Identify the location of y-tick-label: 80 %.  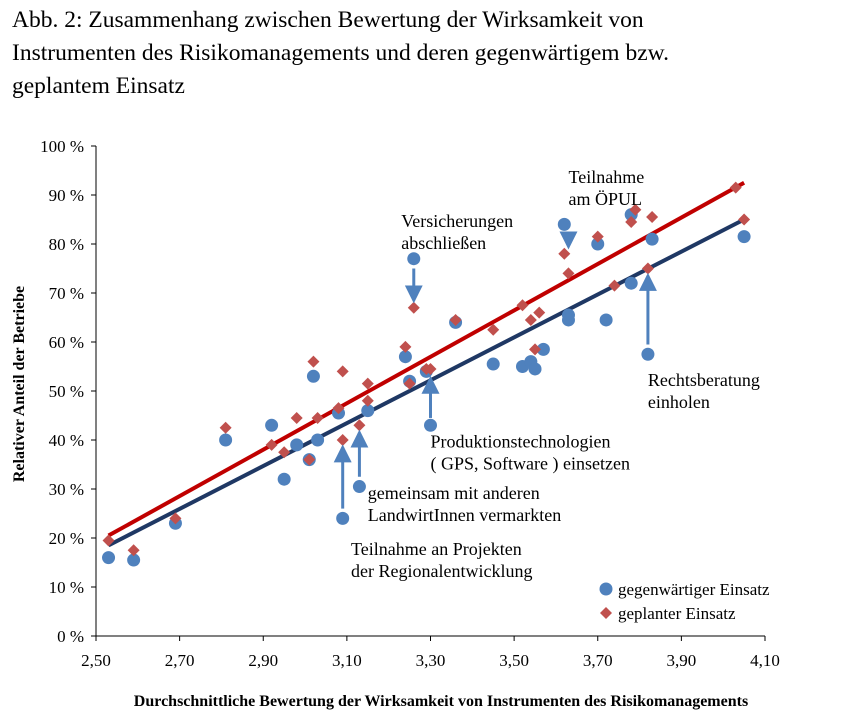
(66, 244).